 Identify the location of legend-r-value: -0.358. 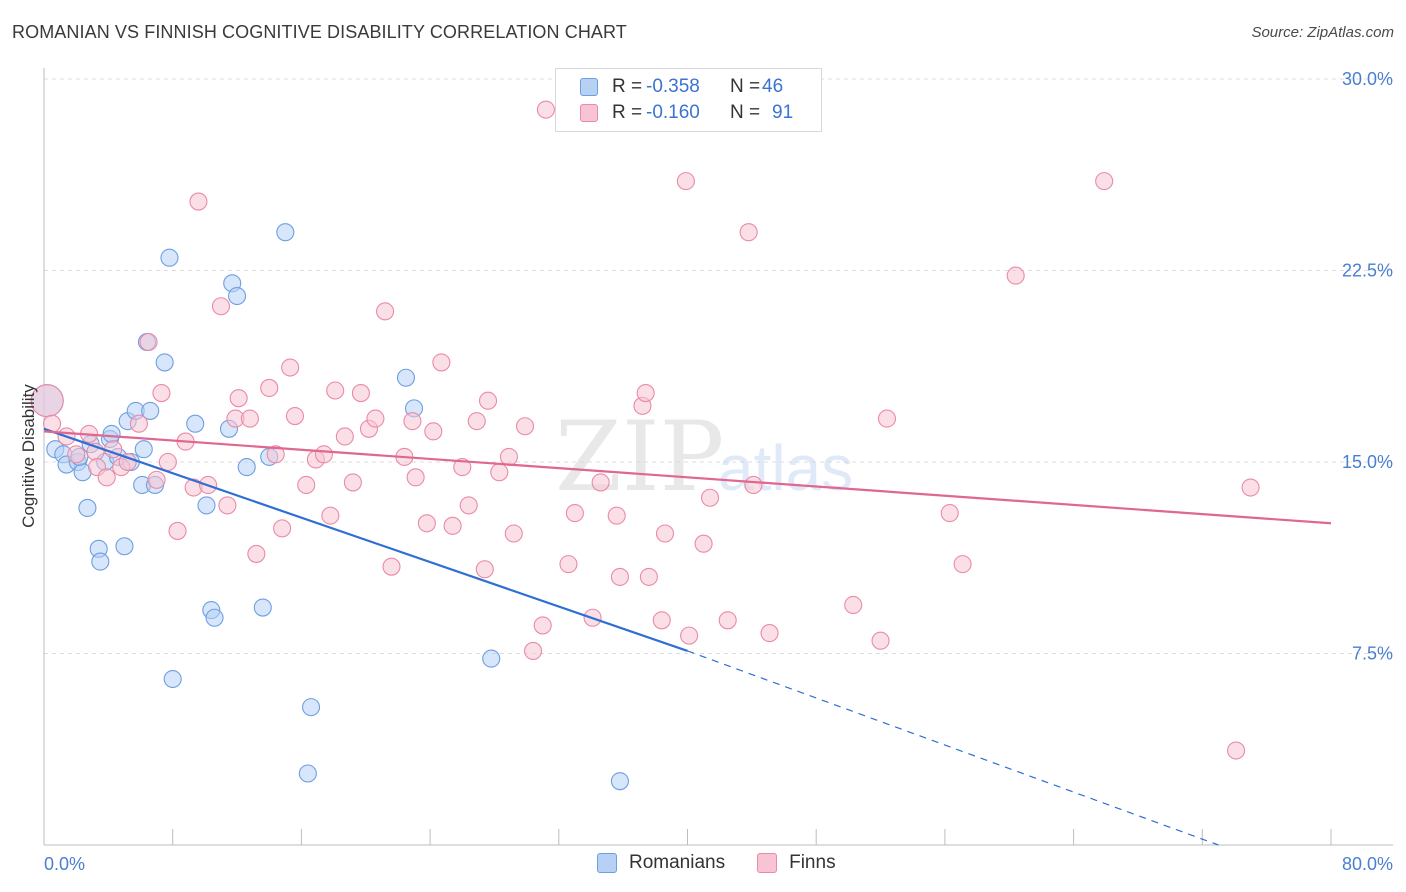
(673, 86).